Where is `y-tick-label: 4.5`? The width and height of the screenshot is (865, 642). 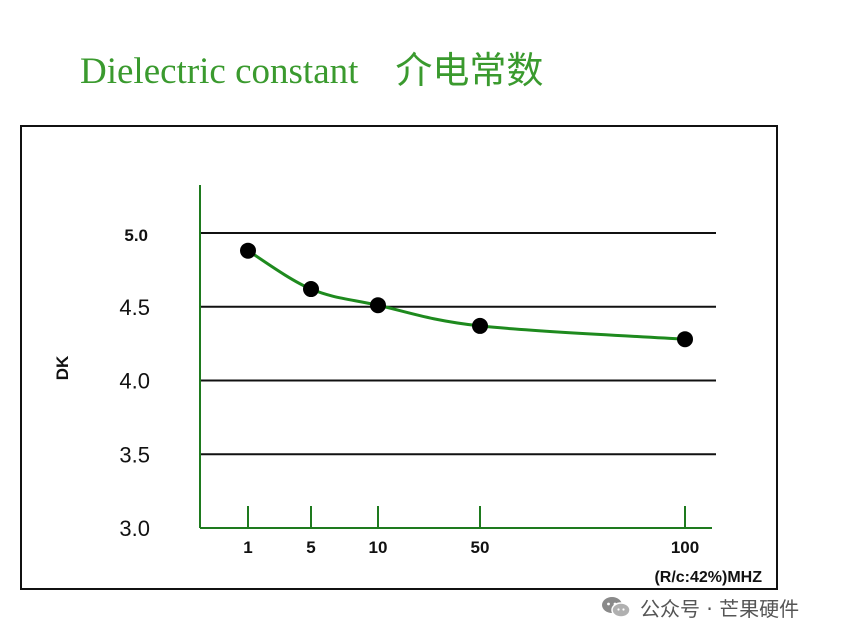 y-tick-label: 4.5 is located at coordinates (134, 307).